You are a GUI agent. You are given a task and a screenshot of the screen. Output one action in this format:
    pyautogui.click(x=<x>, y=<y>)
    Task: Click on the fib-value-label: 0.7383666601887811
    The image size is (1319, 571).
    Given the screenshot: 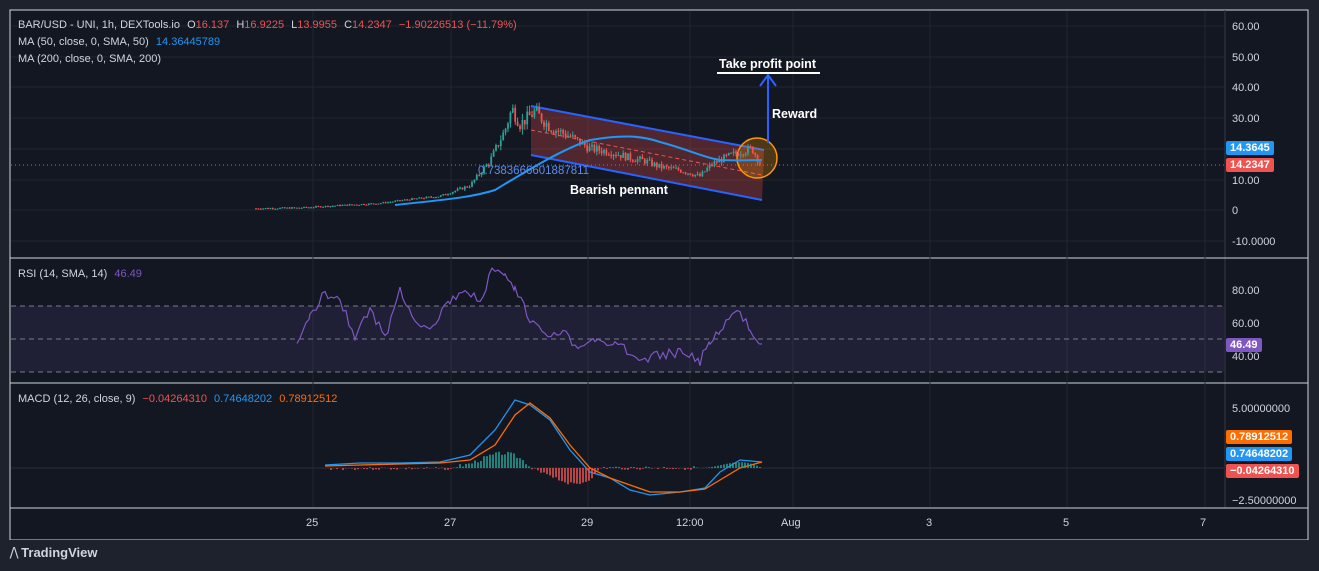 What is the action you would take?
    pyautogui.click(x=533, y=171)
    